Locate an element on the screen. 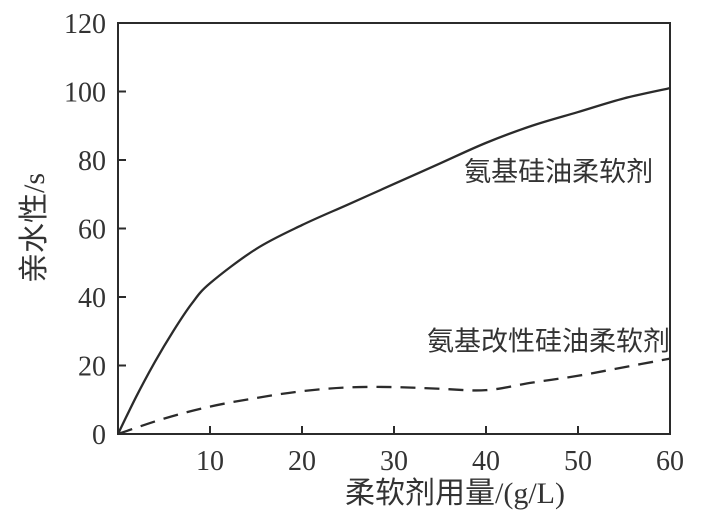  x-tick-label: 50 is located at coordinates (578, 461).